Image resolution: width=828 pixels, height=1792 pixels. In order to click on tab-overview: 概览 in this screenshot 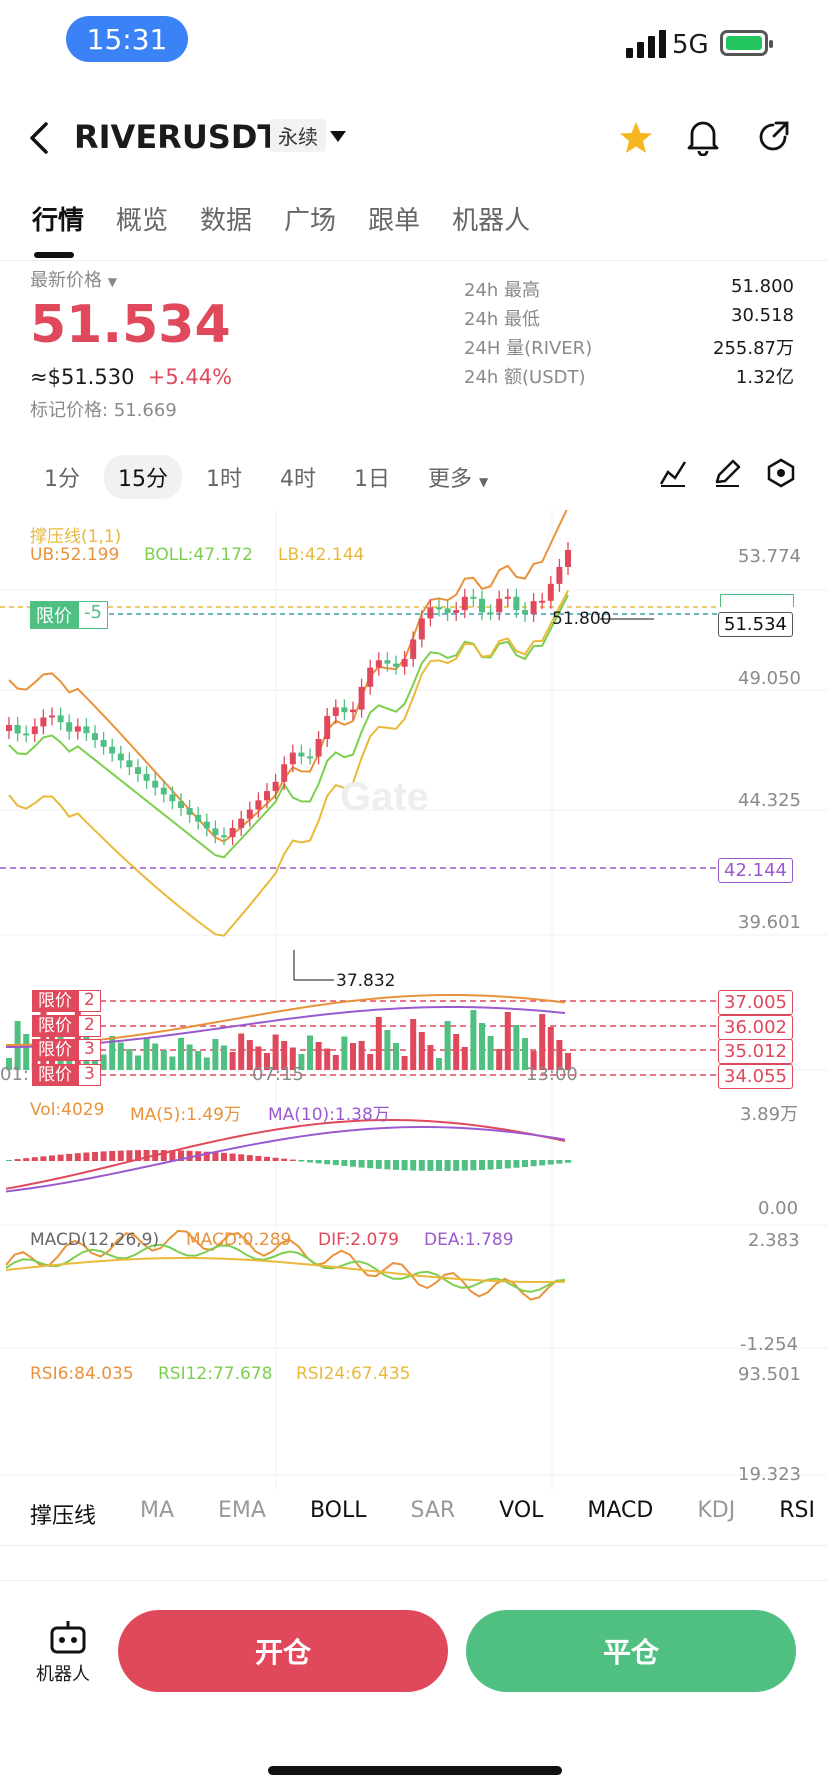, I will do `click(142, 221)`.